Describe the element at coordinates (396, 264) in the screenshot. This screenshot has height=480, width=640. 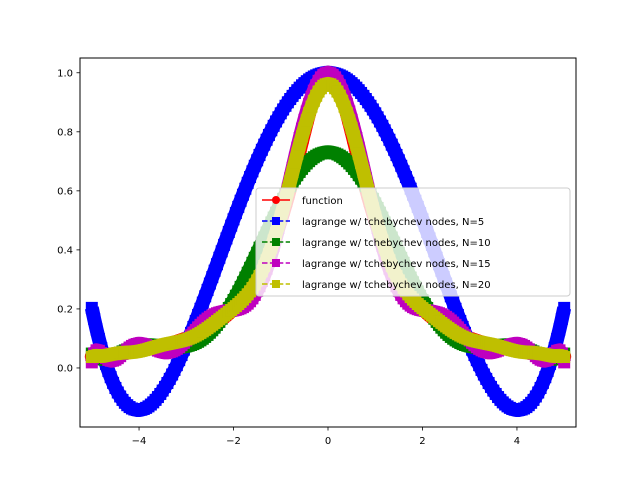
I see `legend-label: lagrange w/ tchebychev nodes, N=15` at that location.